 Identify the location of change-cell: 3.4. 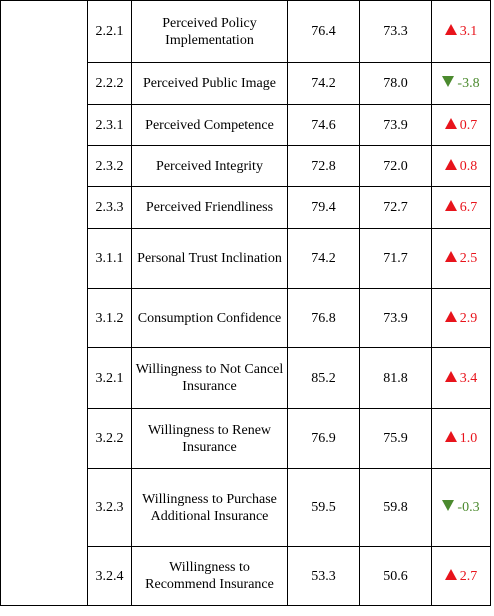
(461, 378).